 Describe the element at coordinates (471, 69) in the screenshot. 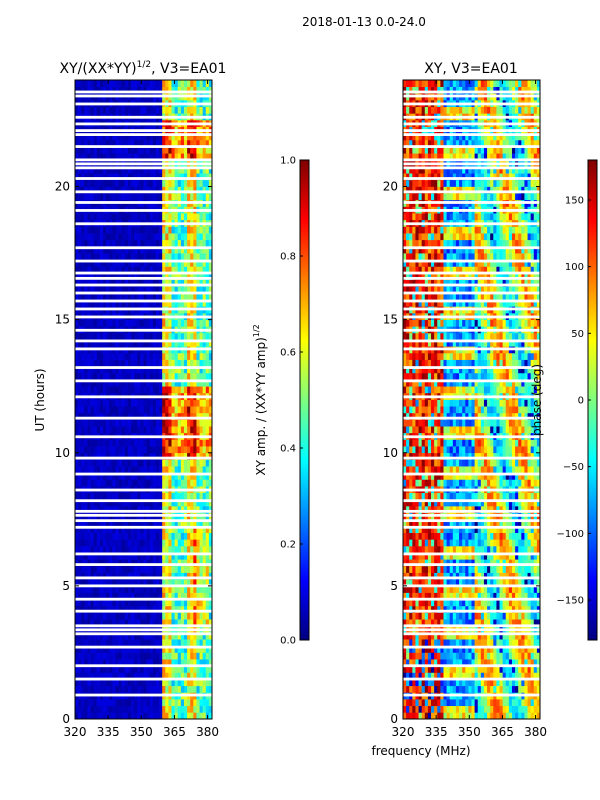

I see `phase-panel-title: XY, V3=EA01` at that location.